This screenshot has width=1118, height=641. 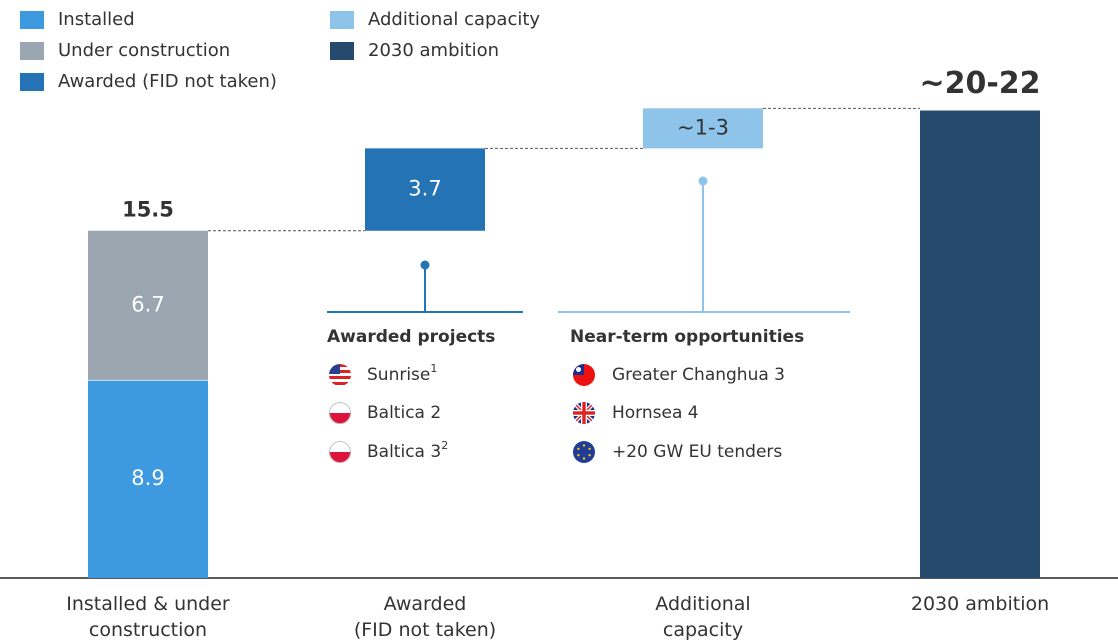 What do you see at coordinates (425, 617) in the screenshot?
I see `x-tick-label: Awarded (FID not taken)` at bounding box center [425, 617].